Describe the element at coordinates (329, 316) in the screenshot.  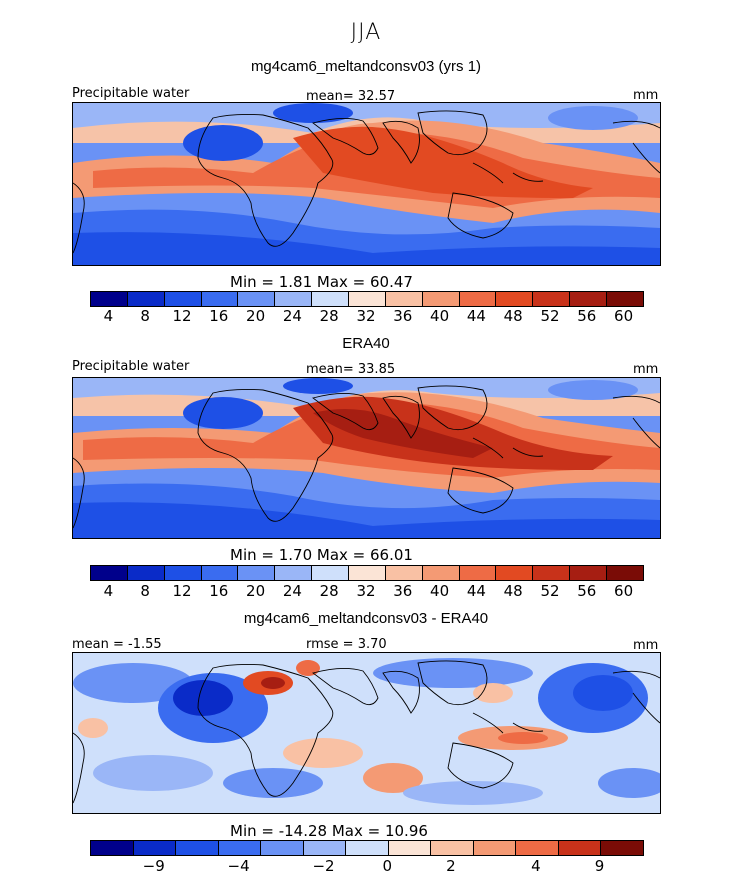
I see `colorbar-tick-label: 28` at that location.